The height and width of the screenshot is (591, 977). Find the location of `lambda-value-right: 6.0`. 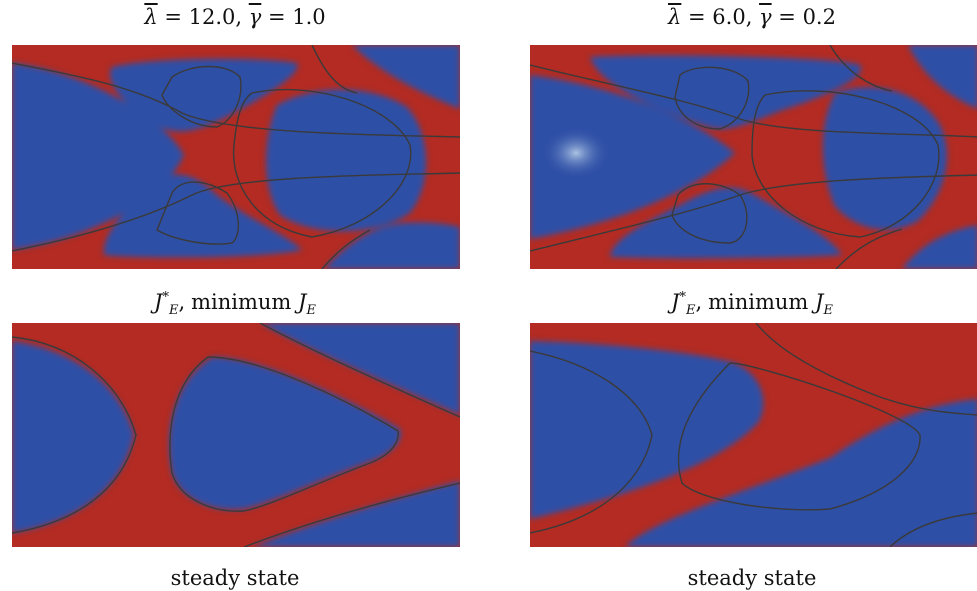

lambda-value-right: 6.0 is located at coordinates (729, 17).